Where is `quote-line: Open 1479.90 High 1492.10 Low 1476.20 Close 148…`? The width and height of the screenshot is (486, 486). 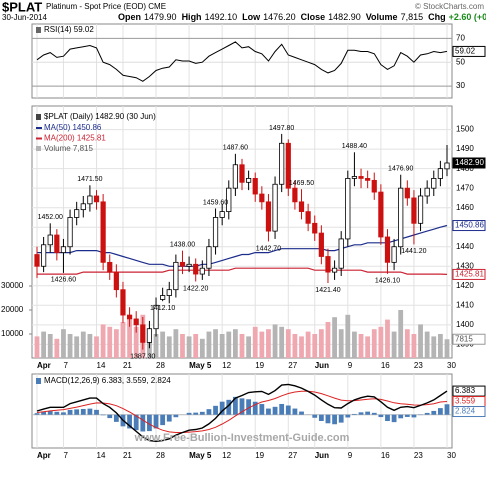
quote-line: Open 1479.90 High 1492.10 Low 1476.20 Close 148… is located at coordinates (302, 17).